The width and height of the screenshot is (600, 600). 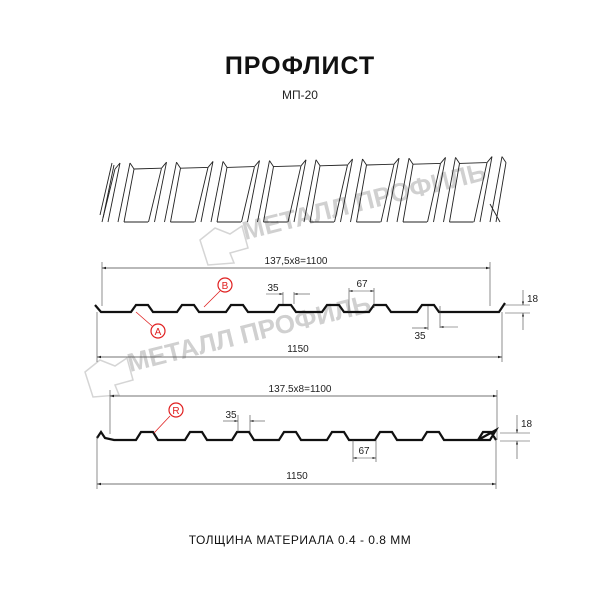 What do you see at coordinates (296, 261) in the screenshot?
I see `pitch-dimension: 137,5x8=1100` at bounding box center [296, 261].